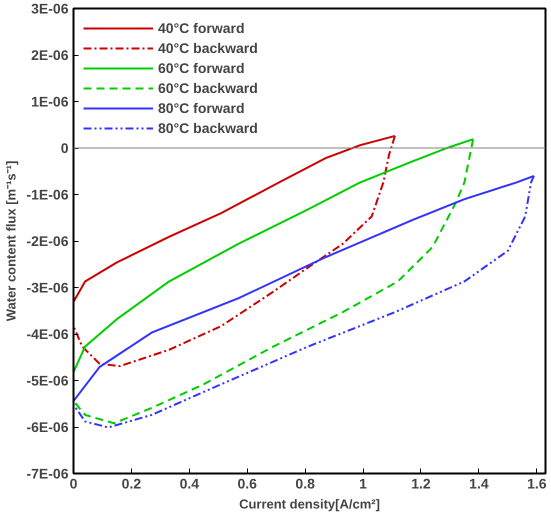  I want to click on y-tick-label: -6E-06, so click(47, 427).